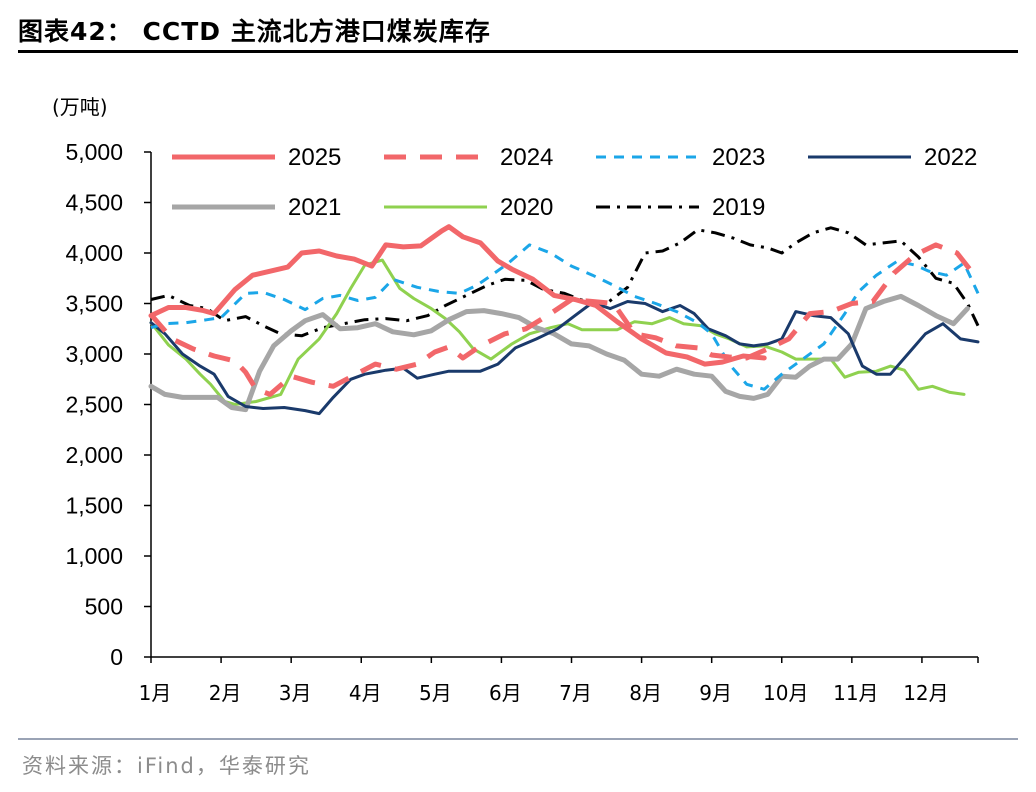 The height and width of the screenshot is (792, 1036). Describe the element at coordinates (715, 693) in the screenshot. I see `x-tick-label: 9月` at that location.